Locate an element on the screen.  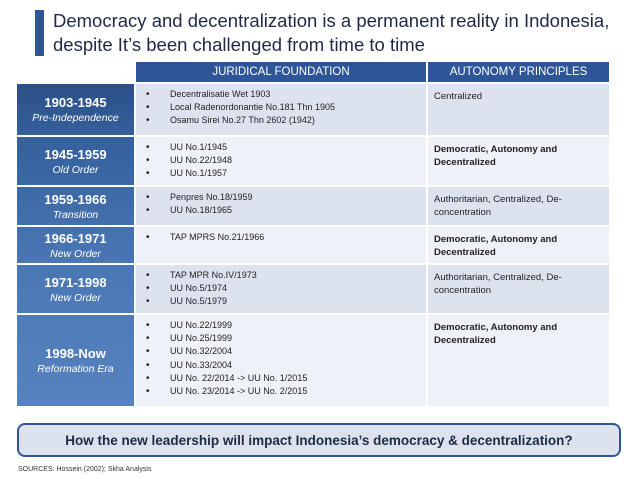
juridical-cell: UU No.1/1945 UU No.22/1948 UU No.1/1957 is located at coordinates (280, 161).